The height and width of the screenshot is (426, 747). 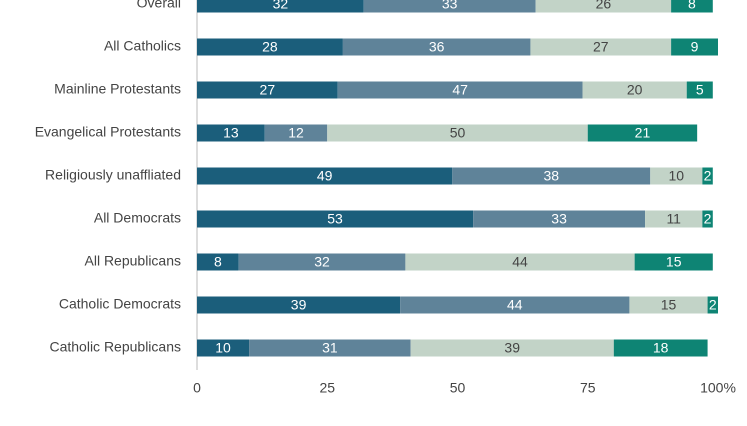 I want to click on category-label: Catholic Republicans, so click(x=115, y=347).